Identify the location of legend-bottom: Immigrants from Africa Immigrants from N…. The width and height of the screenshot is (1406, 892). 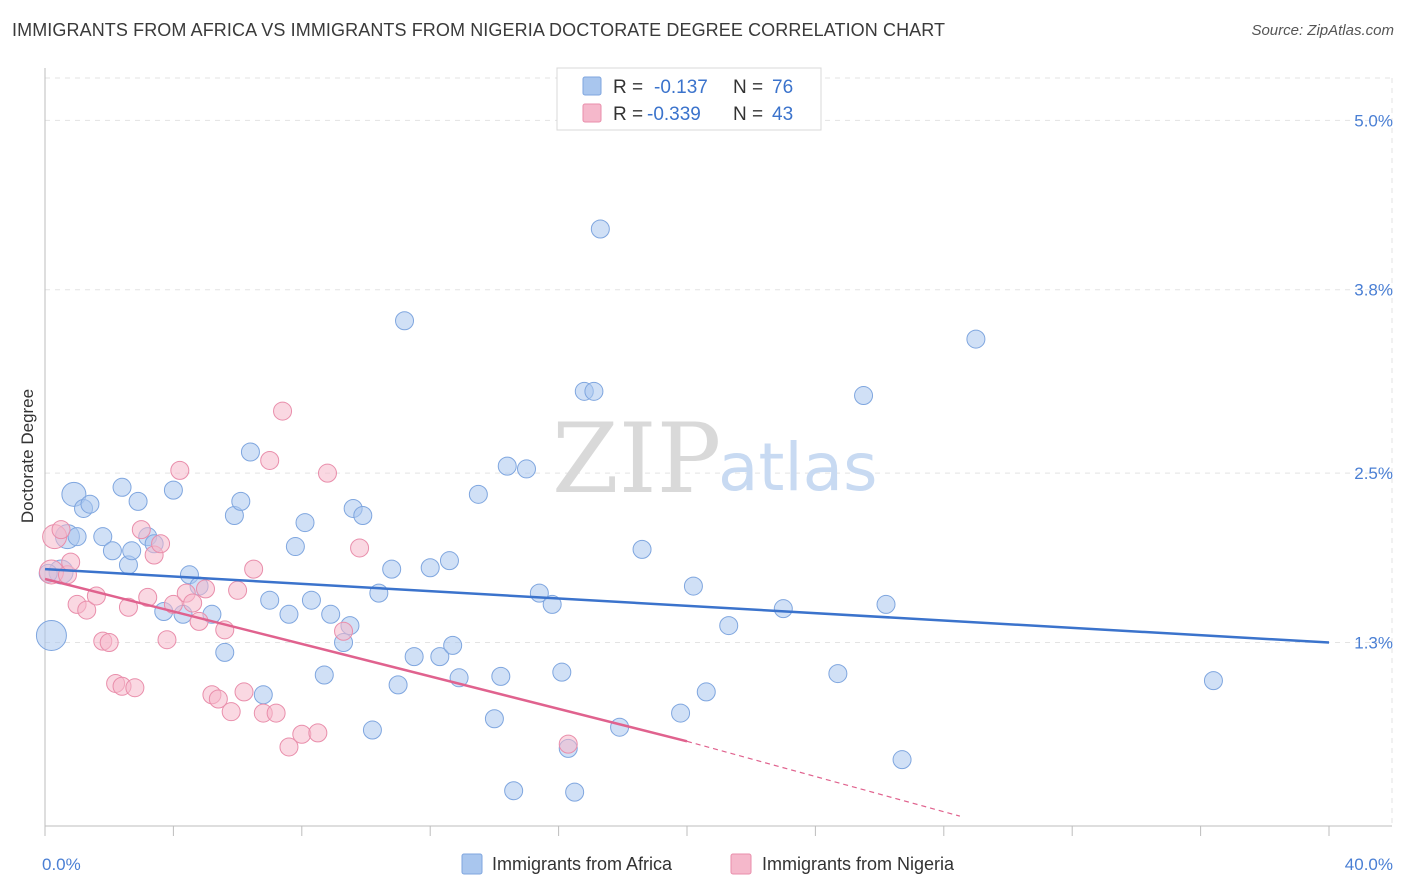
(708, 864).